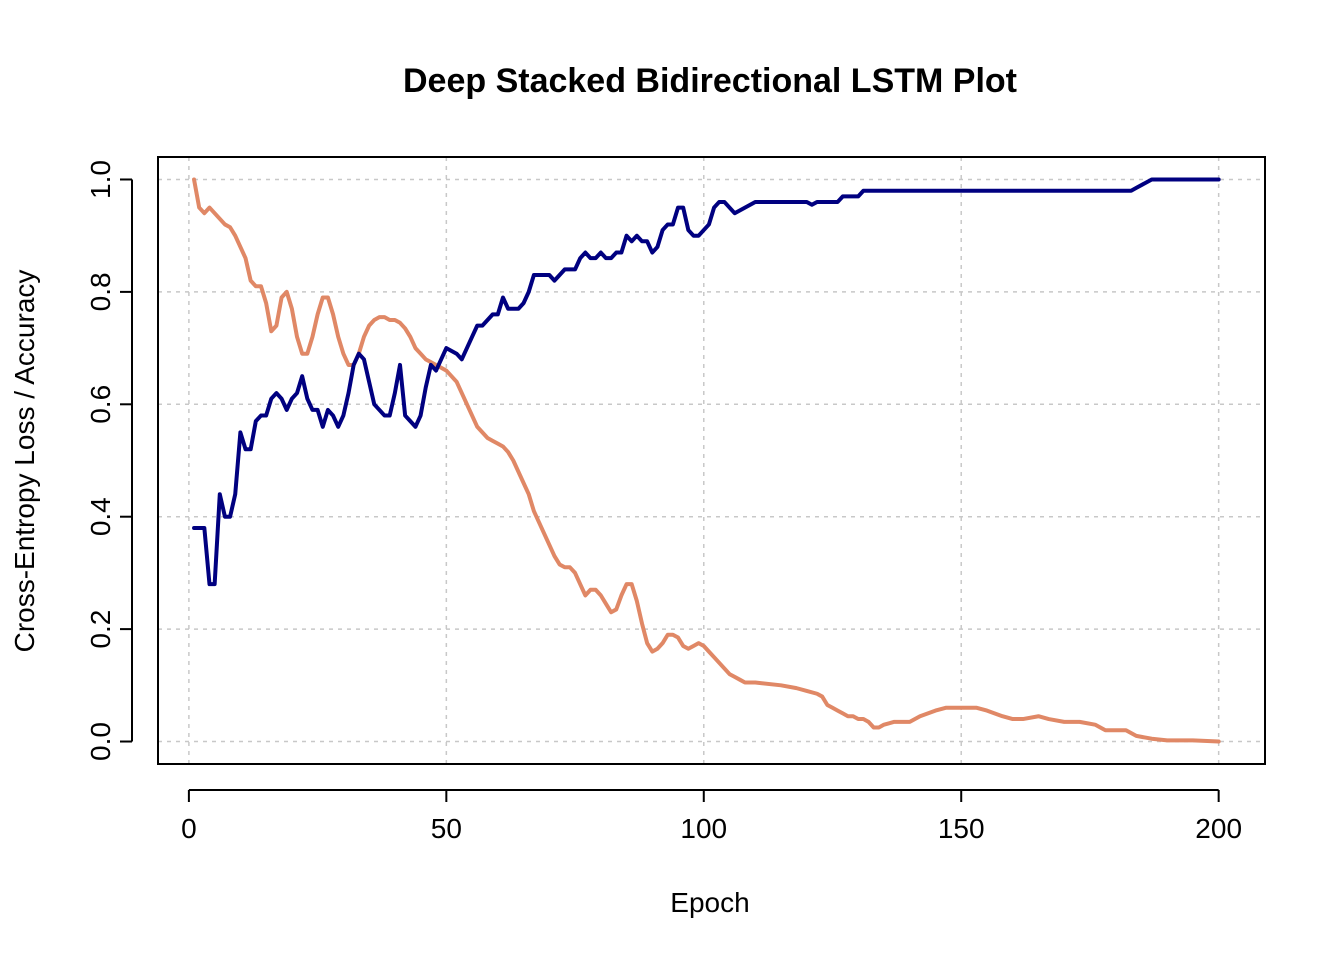  Describe the element at coordinates (709, 902) in the screenshot. I see `x-axis-label: Epoch` at that location.